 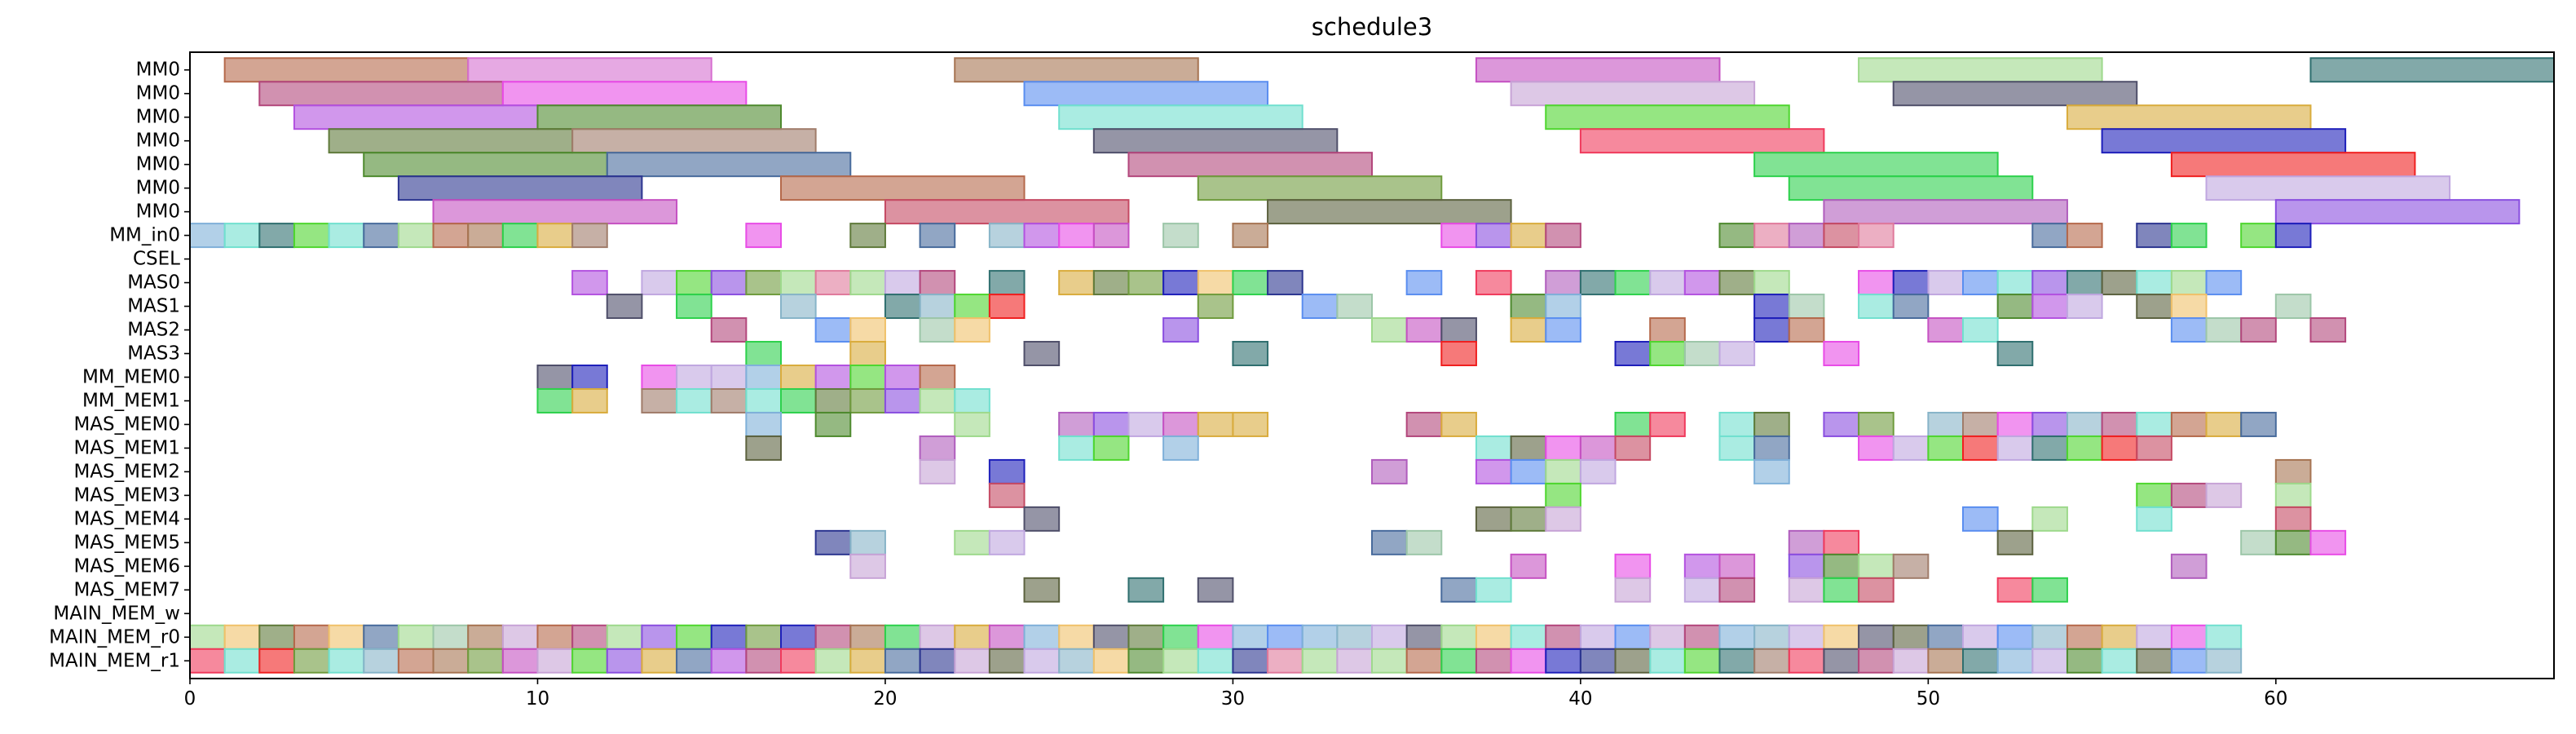 What do you see at coordinates (153, 283) in the screenshot?
I see `y-tick-label: MAS0` at bounding box center [153, 283].